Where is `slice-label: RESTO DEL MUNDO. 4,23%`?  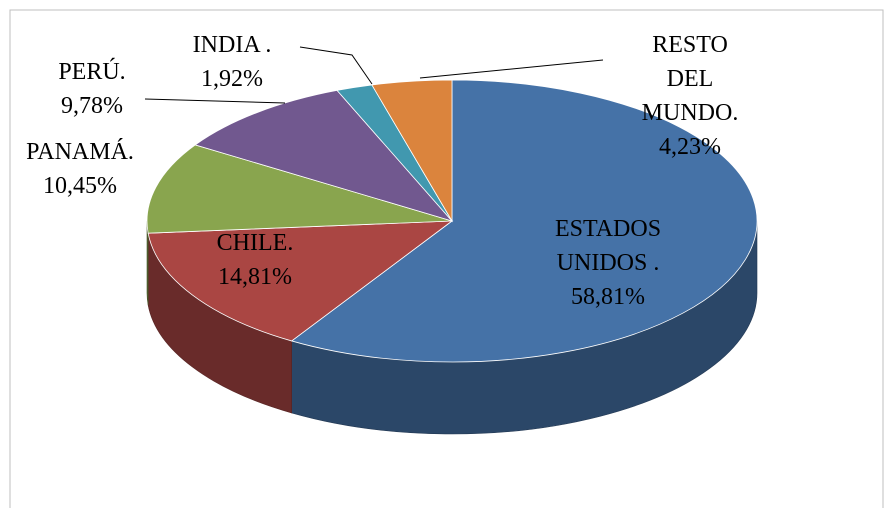 slice-label: RESTO DEL MUNDO. 4,23% is located at coordinates (690, 96).